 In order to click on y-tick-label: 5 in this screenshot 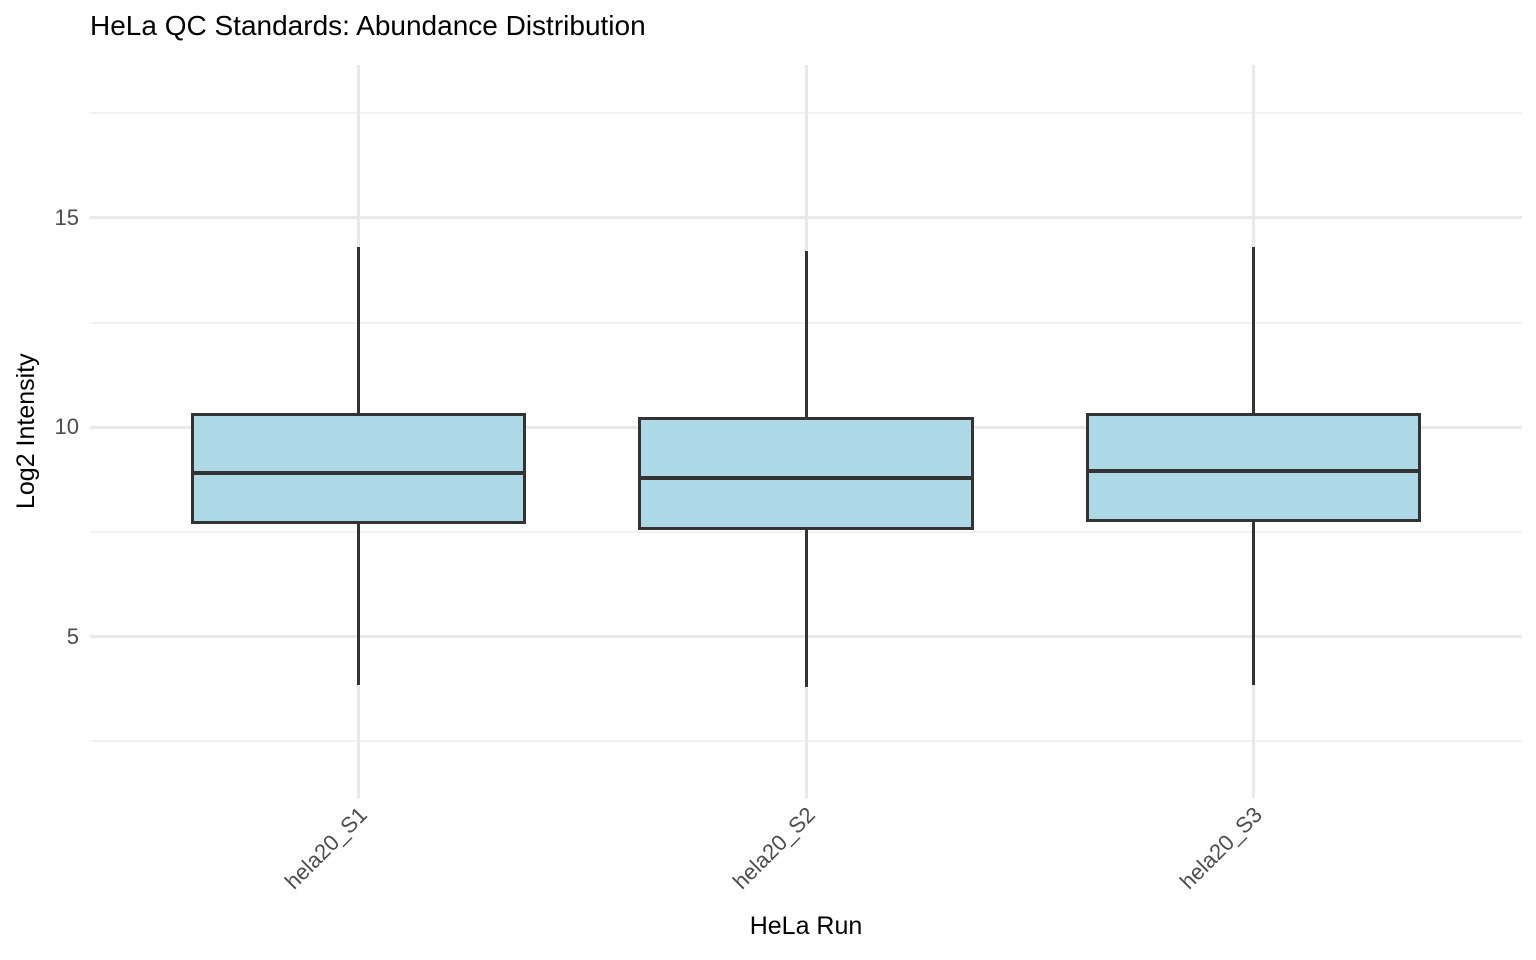, I will do `click(72, 636)`.